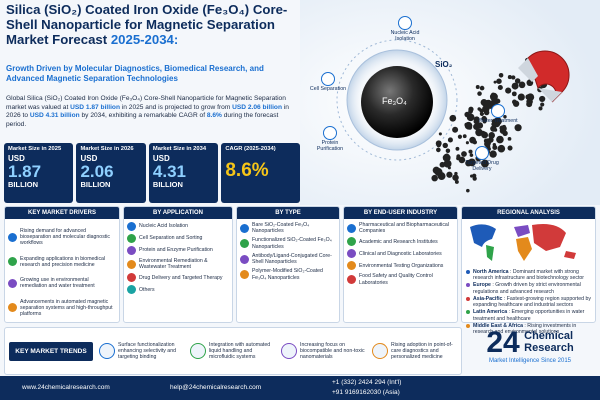  I want to click on section-item: Cell Separation and Sorting, so click(178, 238).